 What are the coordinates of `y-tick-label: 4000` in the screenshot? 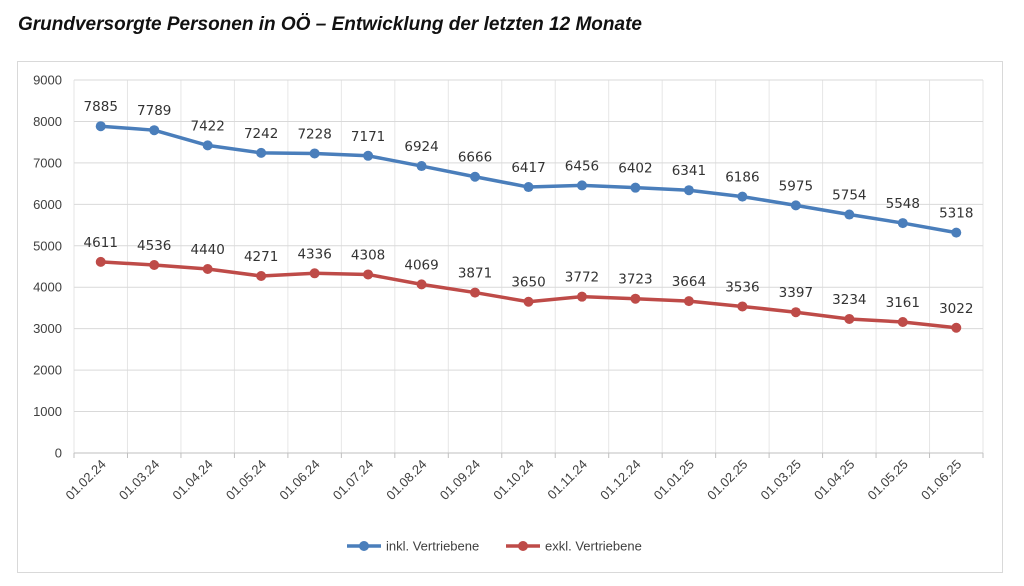 It's located at (47, 287).